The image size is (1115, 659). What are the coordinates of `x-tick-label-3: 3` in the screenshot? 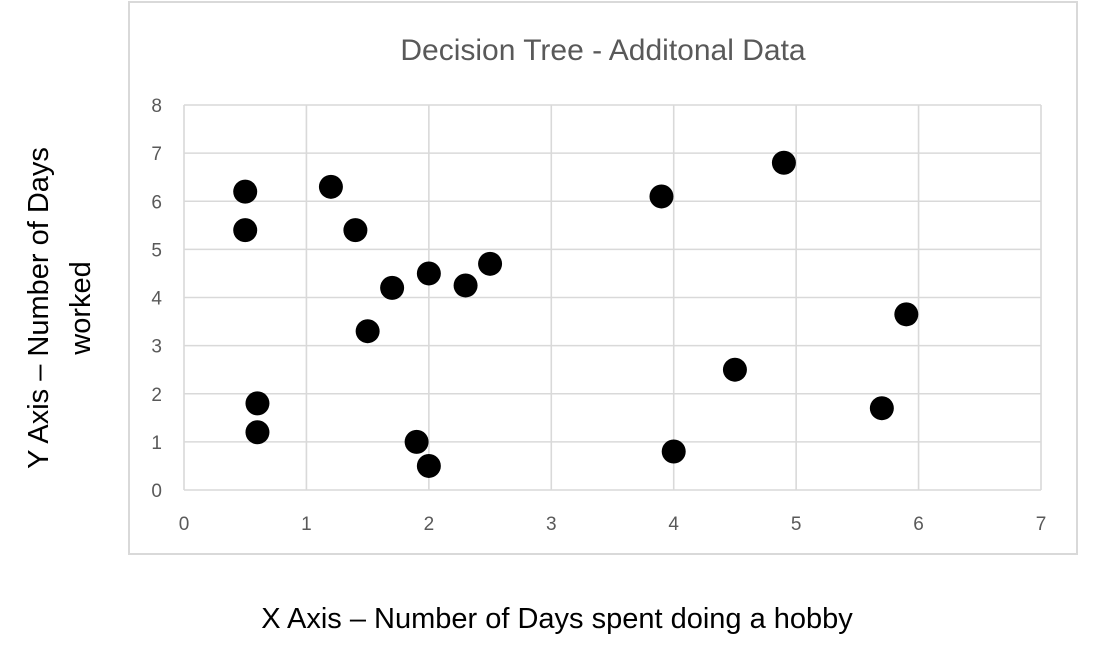 It's located at (551, 524).